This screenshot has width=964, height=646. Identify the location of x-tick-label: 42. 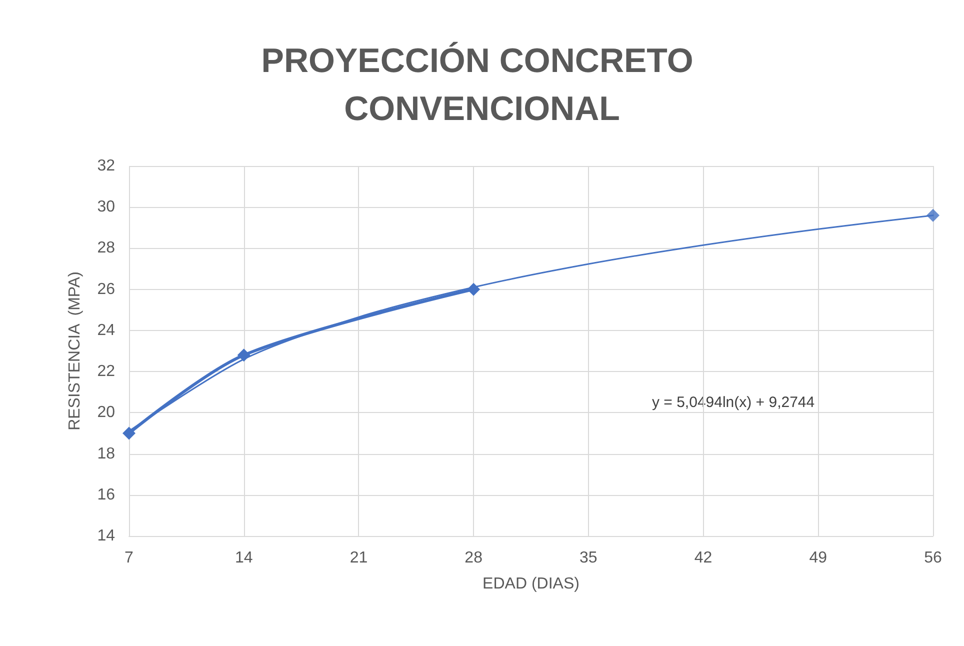
(703, 558).